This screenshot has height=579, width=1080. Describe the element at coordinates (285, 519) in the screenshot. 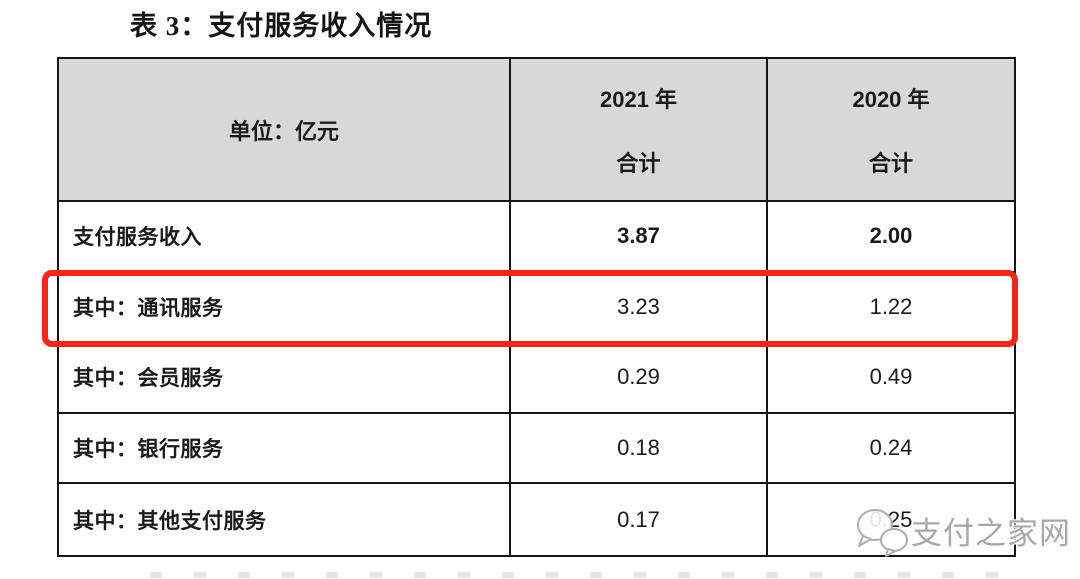

I see `row-label-other-payment-service: 其中：其他支付服务` at that location.